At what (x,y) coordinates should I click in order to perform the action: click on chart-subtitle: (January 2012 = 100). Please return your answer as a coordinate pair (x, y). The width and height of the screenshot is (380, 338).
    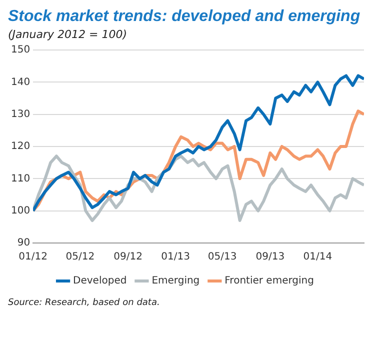
    Looking at the image, I should click on (68, 34).